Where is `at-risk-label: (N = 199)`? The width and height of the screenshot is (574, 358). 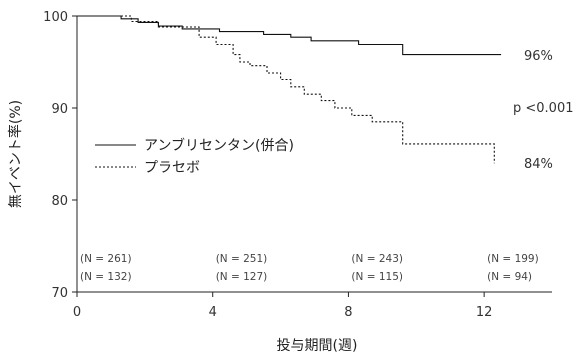 at-risk-label: (N = 199) is located at coordinates (513, 259).